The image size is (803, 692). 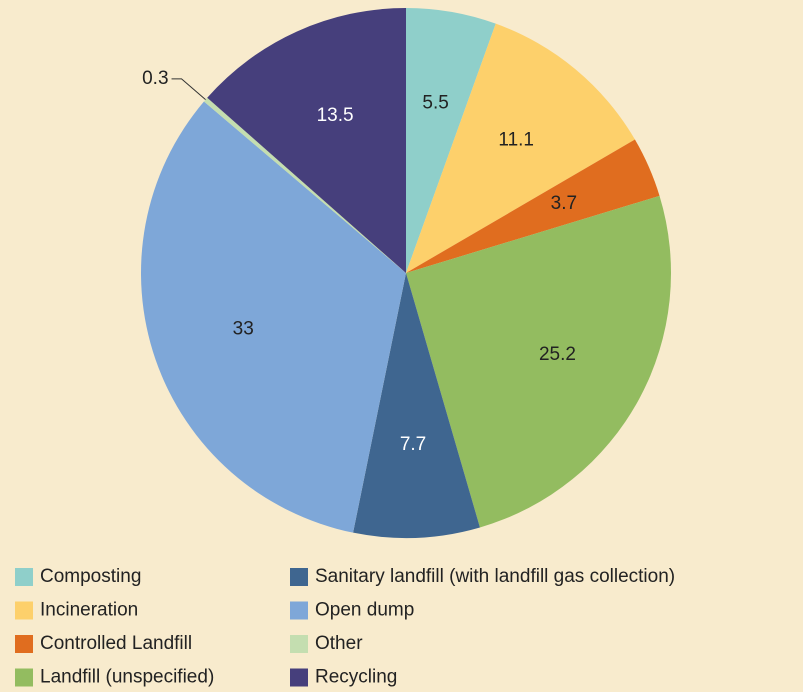 What do you see at coordinates (127, 677) in the screenshot?
I see `legend-label: Landfill (unspecified)` at bounding box center [127, 677].